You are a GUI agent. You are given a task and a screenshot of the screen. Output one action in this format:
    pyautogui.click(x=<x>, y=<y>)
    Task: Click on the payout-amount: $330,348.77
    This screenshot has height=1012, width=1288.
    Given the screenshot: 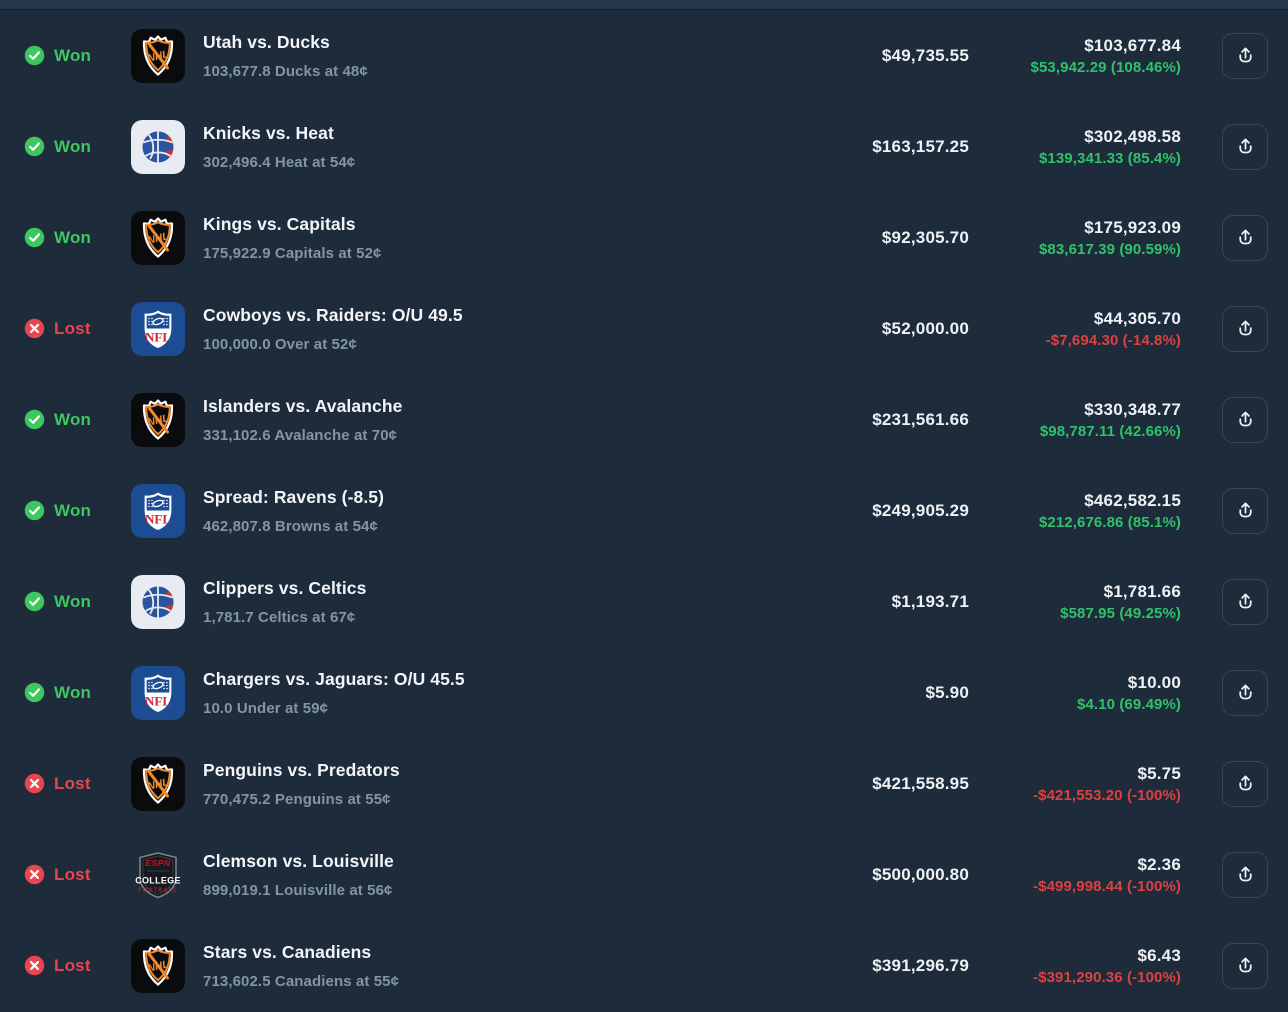 What is the action you would take?
    pyautogui.click(x=1132, y=409)
    